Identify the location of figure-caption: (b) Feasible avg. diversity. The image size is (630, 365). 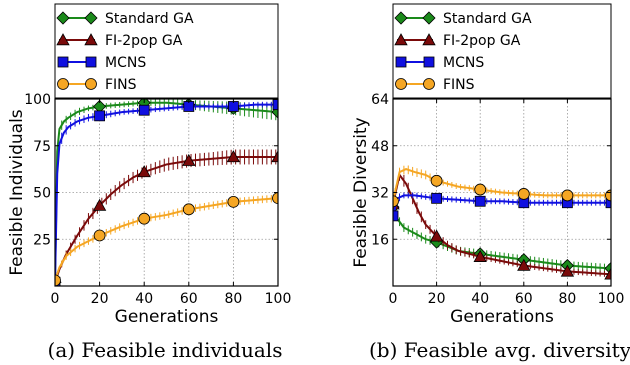
(499, 350).